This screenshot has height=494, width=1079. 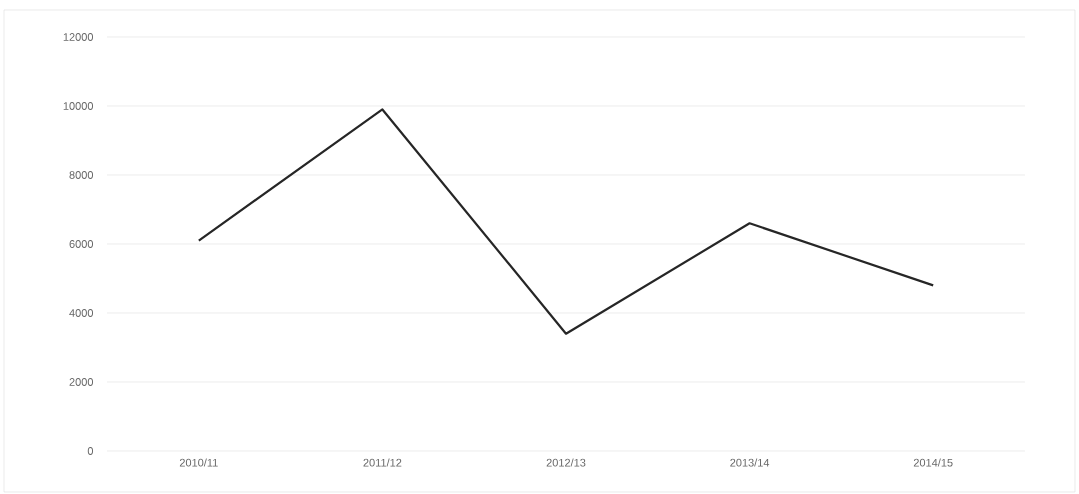 I want to click on x-tick-label: 2014/15, so click(x=933, y=462).